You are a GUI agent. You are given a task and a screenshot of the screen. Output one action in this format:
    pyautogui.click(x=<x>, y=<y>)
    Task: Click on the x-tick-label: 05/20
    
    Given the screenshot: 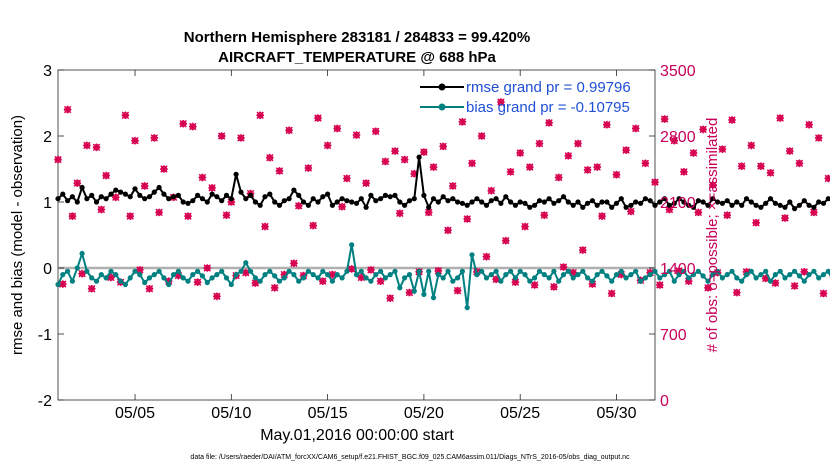 What is the action you would take?
    pyautogui.click(x=424, y=413)
    